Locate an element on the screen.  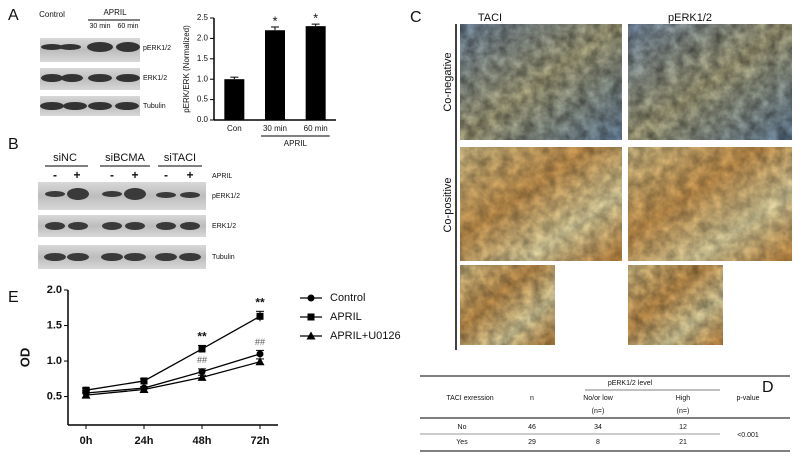
row-label: Co-positive is located at coordinates (448, 204).